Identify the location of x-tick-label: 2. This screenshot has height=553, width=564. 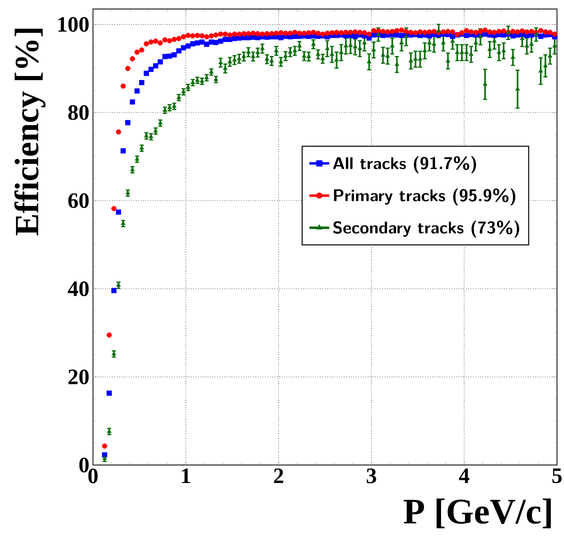
(279, 476).